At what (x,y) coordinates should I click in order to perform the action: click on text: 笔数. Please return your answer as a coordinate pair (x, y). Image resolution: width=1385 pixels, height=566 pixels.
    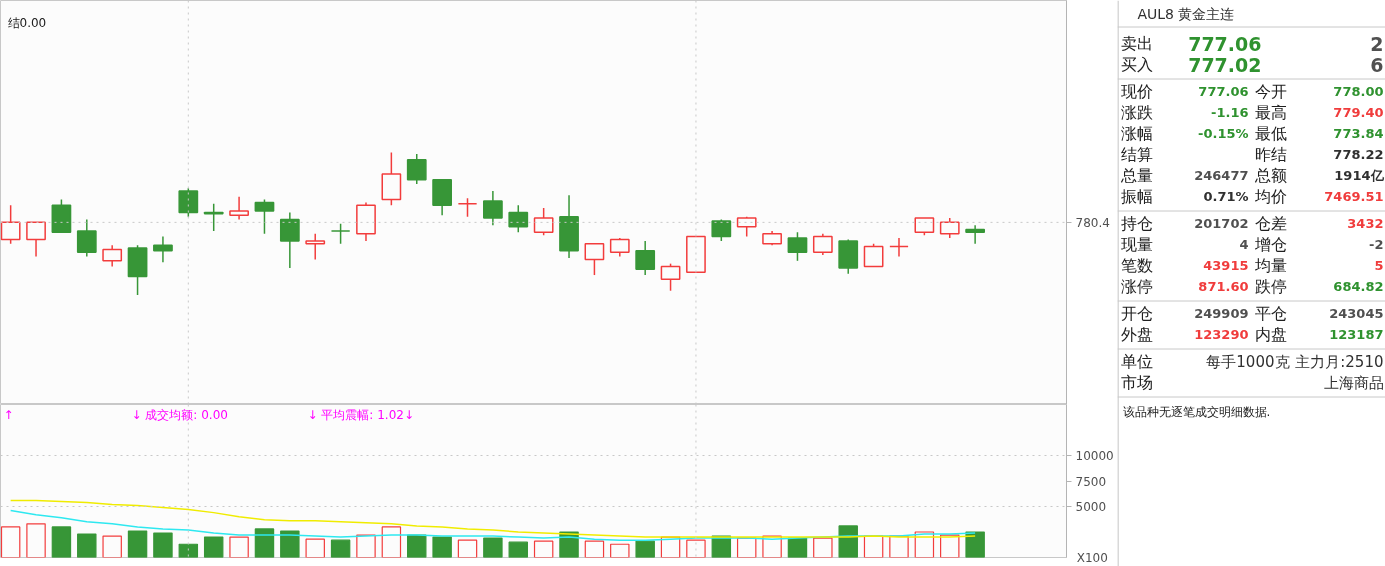
    Looking at the image, I should click on (1136, 265).